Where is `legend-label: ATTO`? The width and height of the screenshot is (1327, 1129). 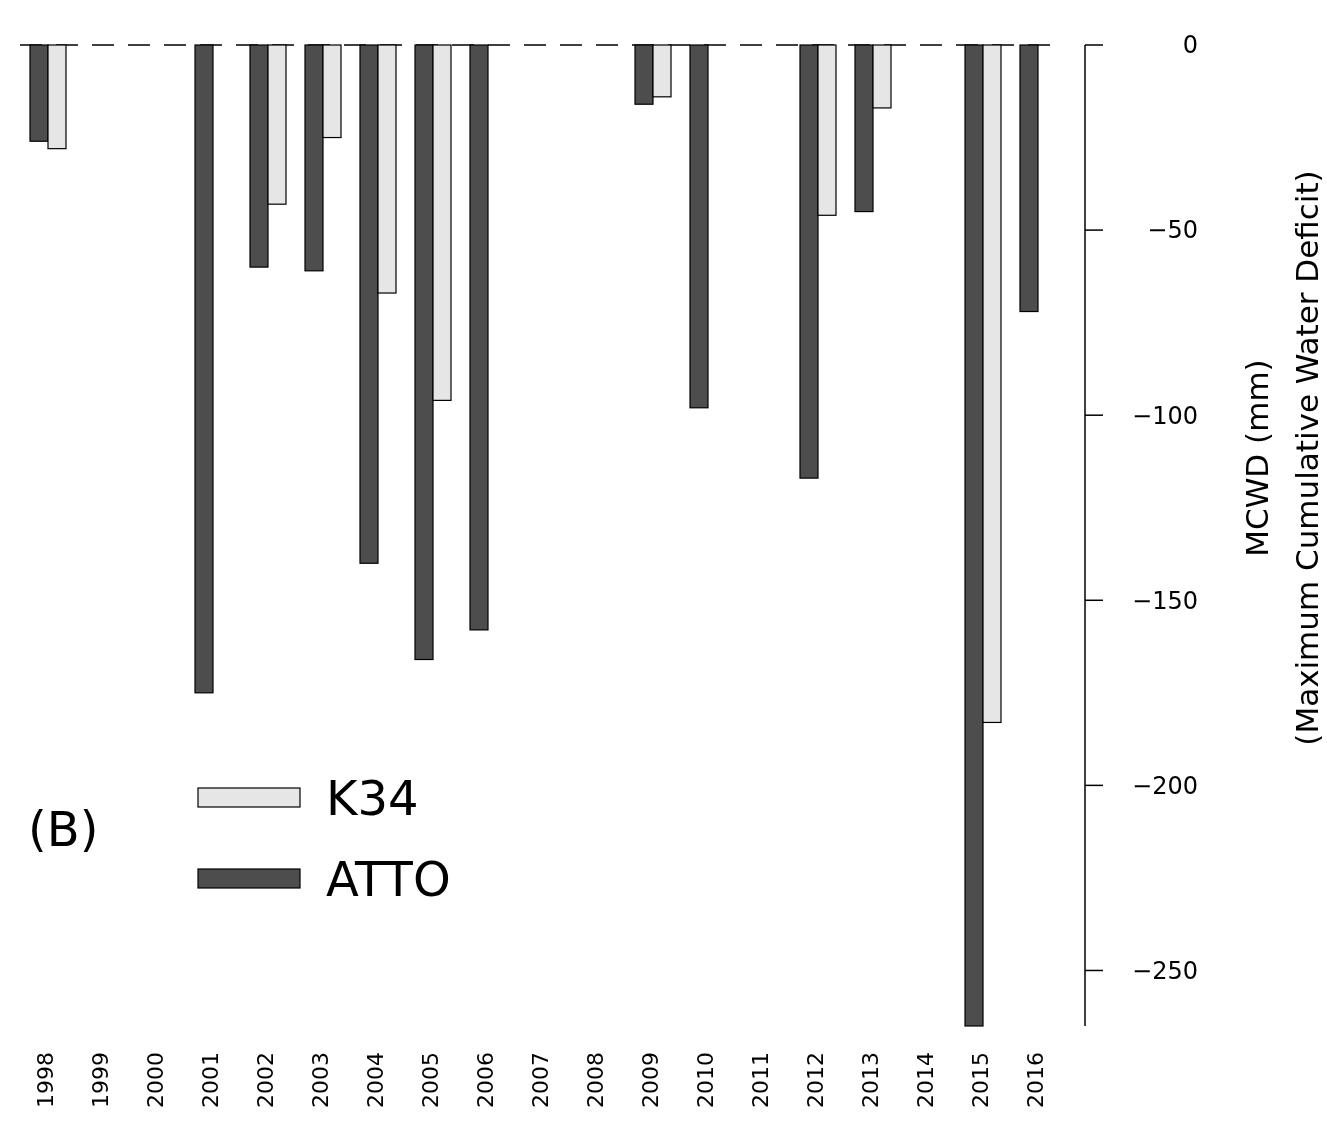 legend-label: ATTO is located at coordinates (388, 879).